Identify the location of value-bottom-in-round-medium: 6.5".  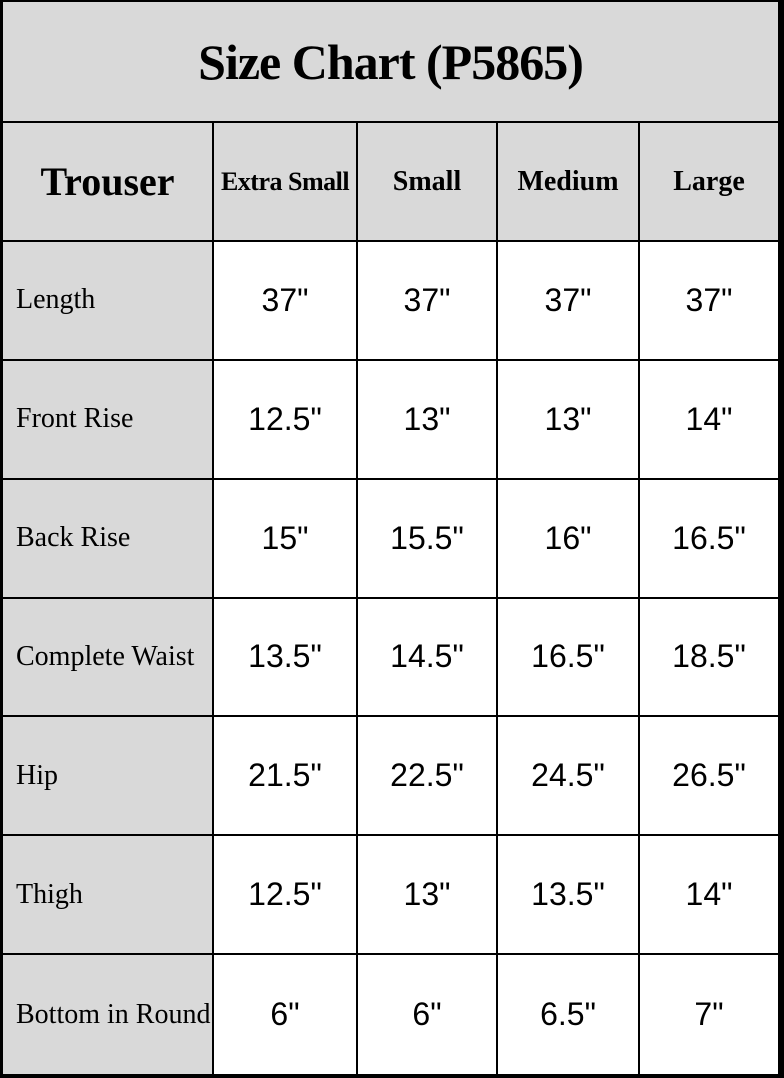
(569, 1014).